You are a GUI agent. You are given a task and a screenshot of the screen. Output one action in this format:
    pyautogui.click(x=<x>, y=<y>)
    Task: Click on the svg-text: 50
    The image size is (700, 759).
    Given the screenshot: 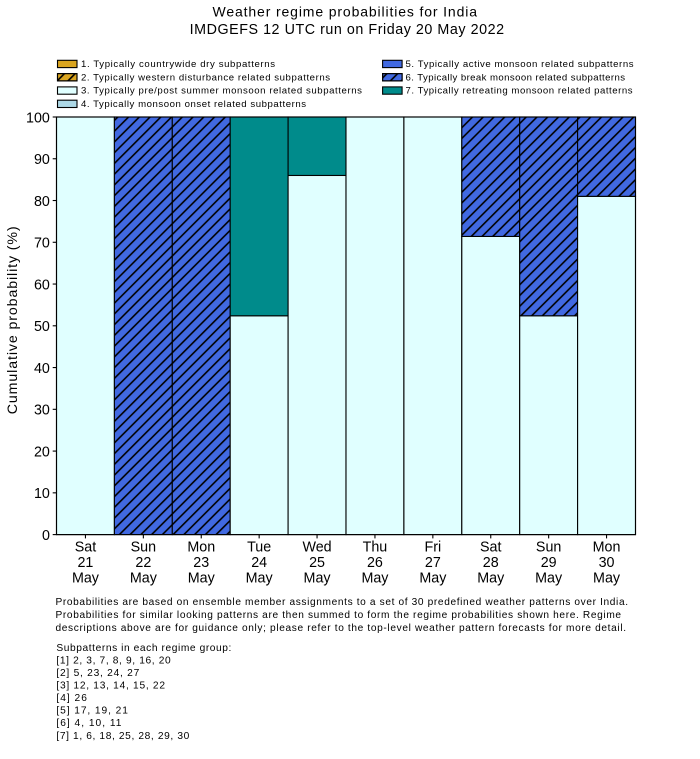 What is the action you would take?
    pyautogui.click(x=42, y=327)
    